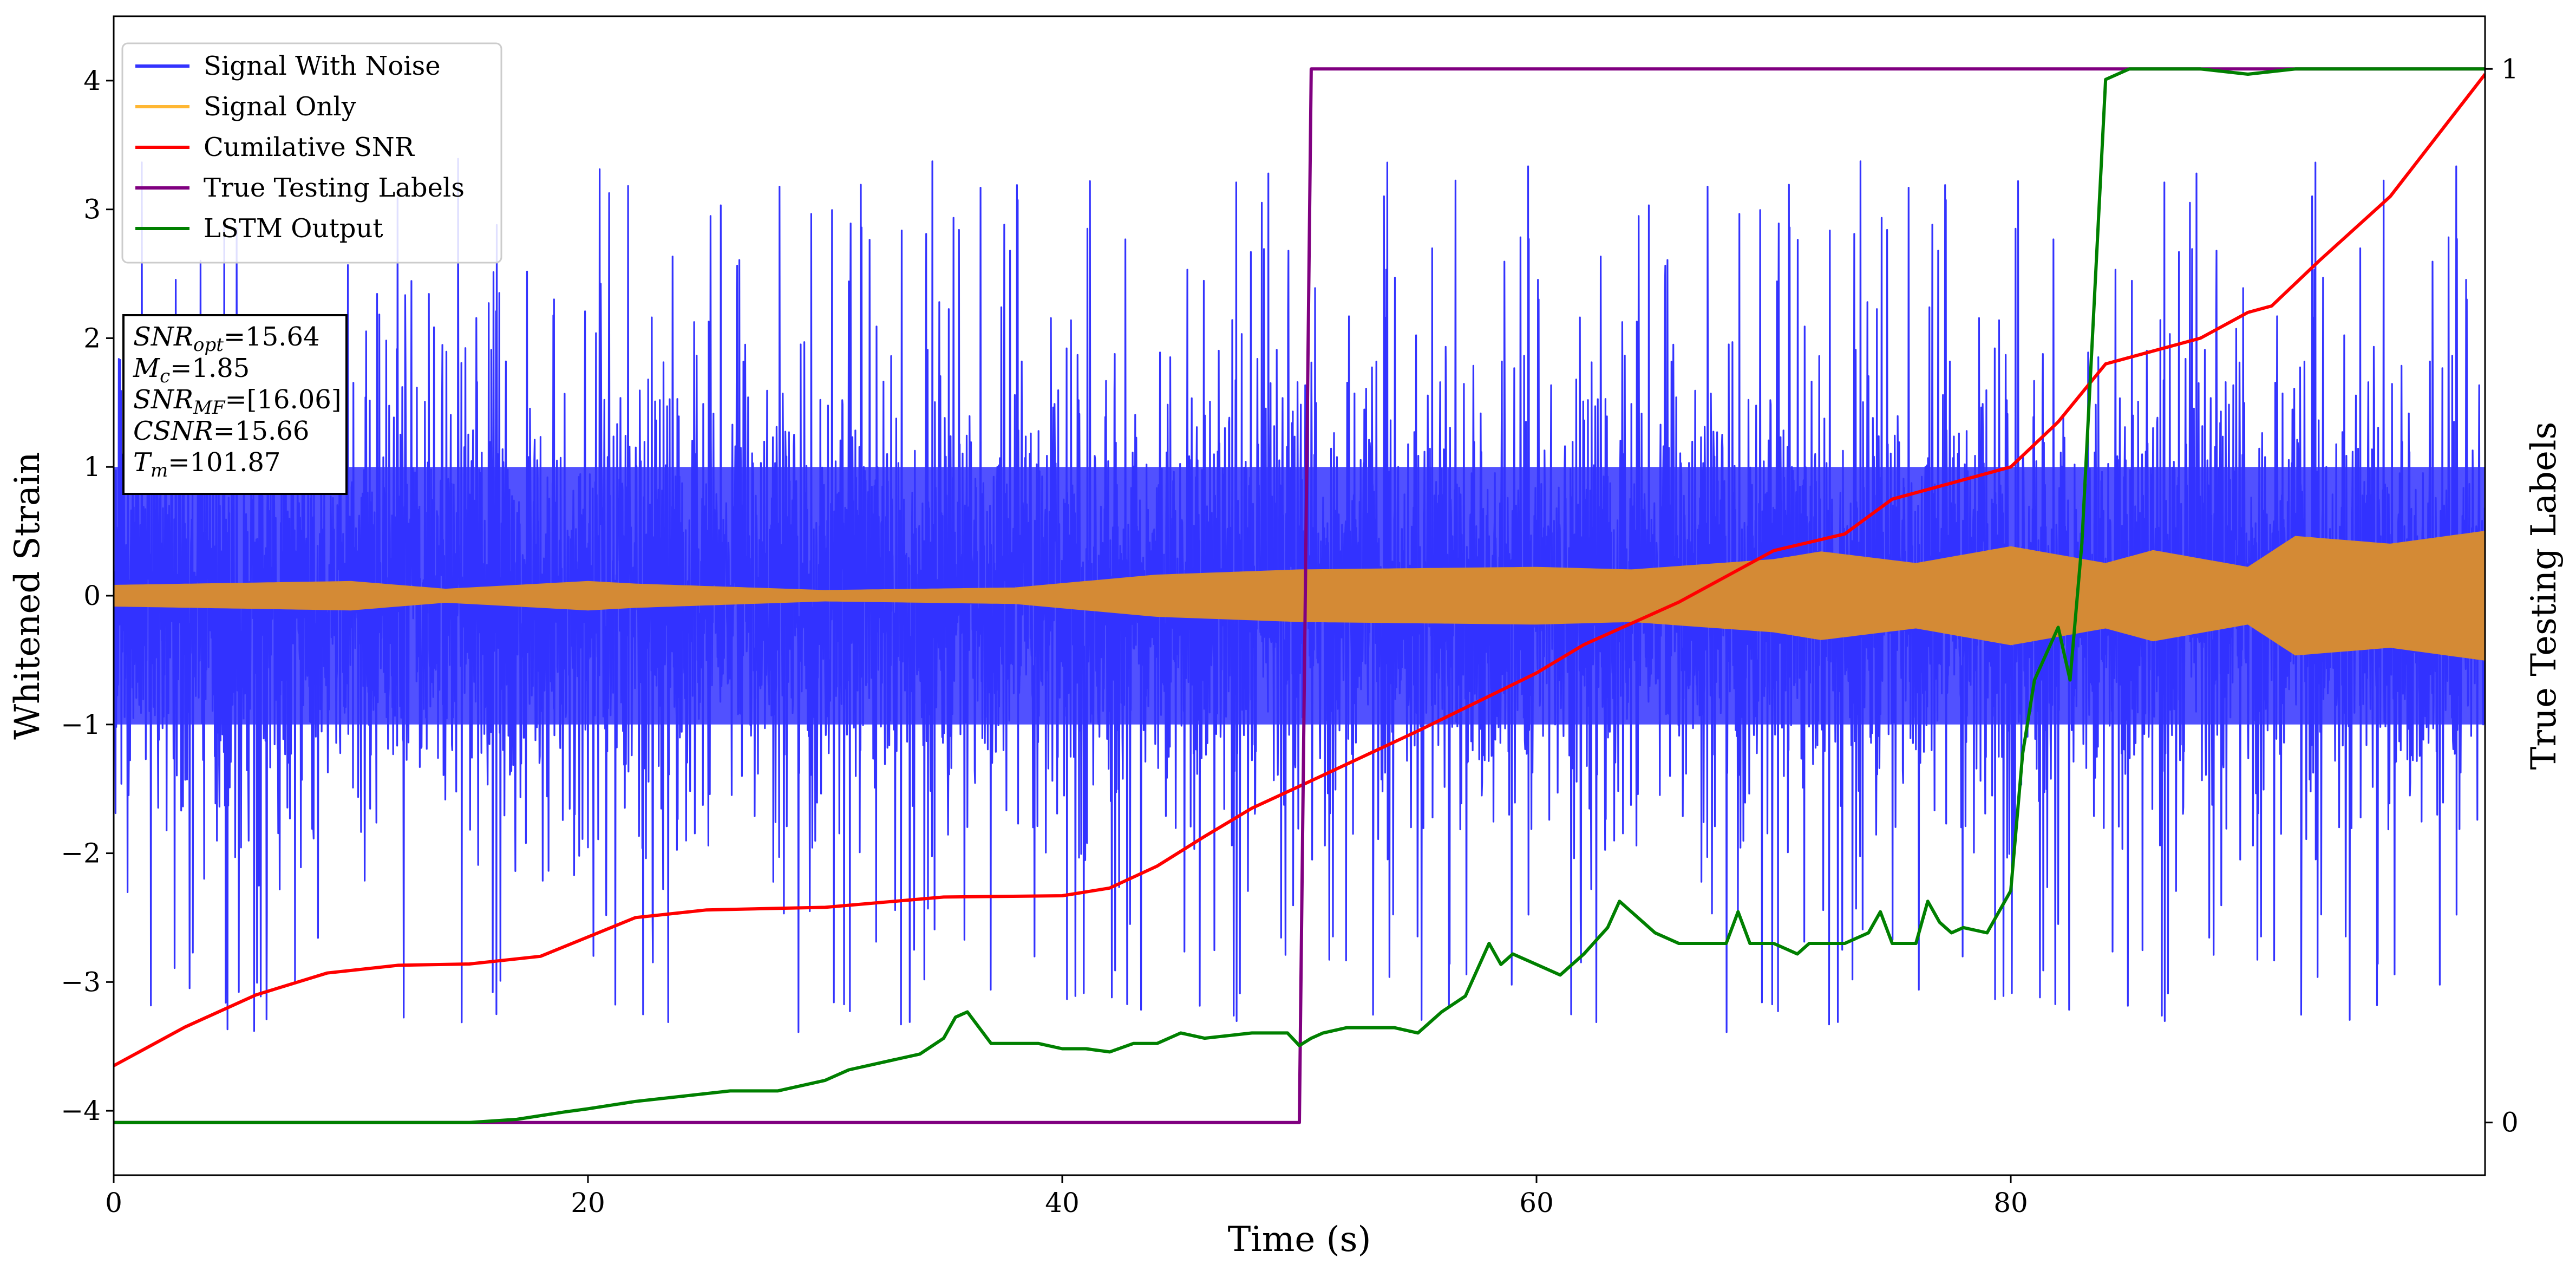 The image size is (2576, 1277). Describe the element at coordinates (92, 595) in the screenshot. I see `y-tick-label-left: 0` at that location.